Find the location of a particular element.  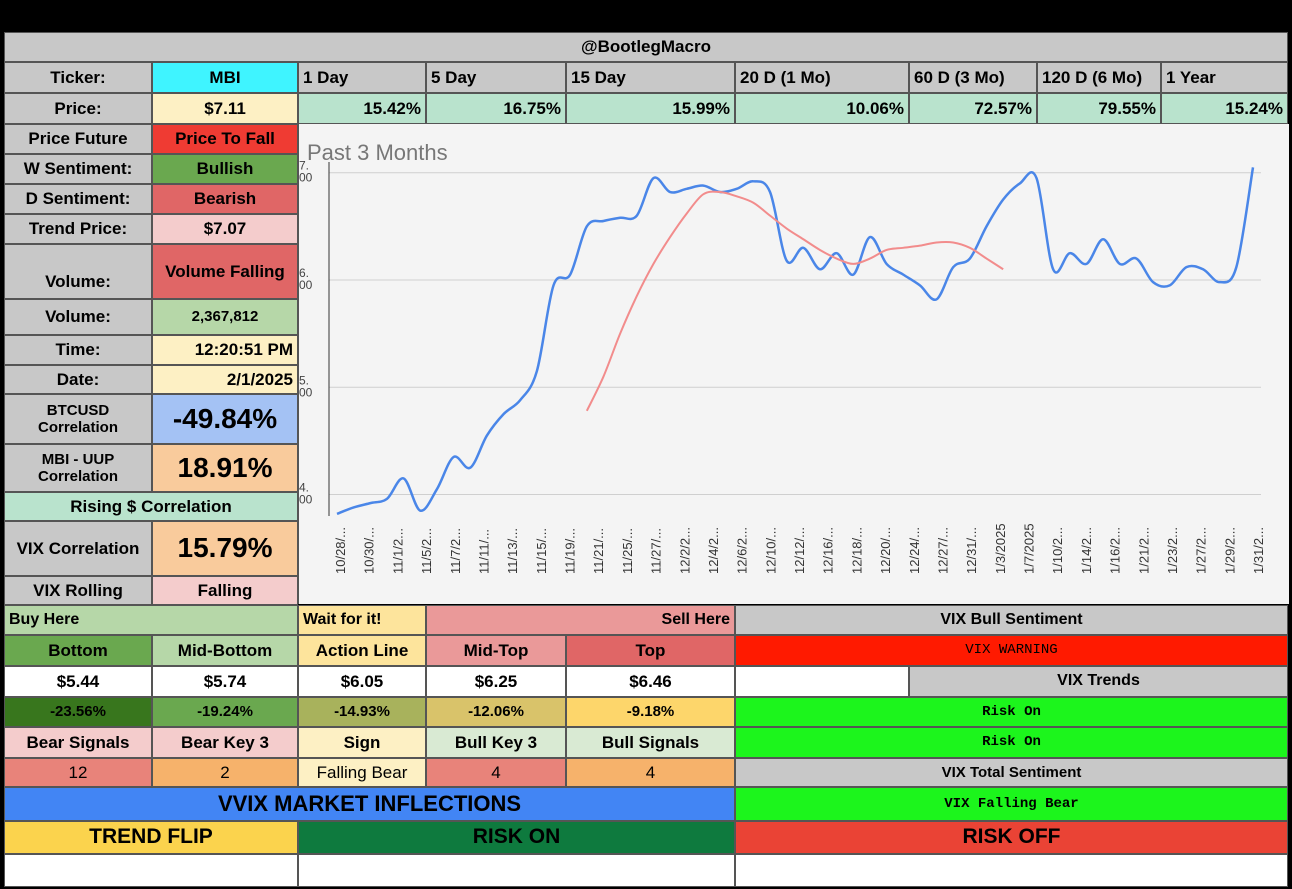

level-mid-bottom-price: $5.74 is located at coordinates (225, 681).